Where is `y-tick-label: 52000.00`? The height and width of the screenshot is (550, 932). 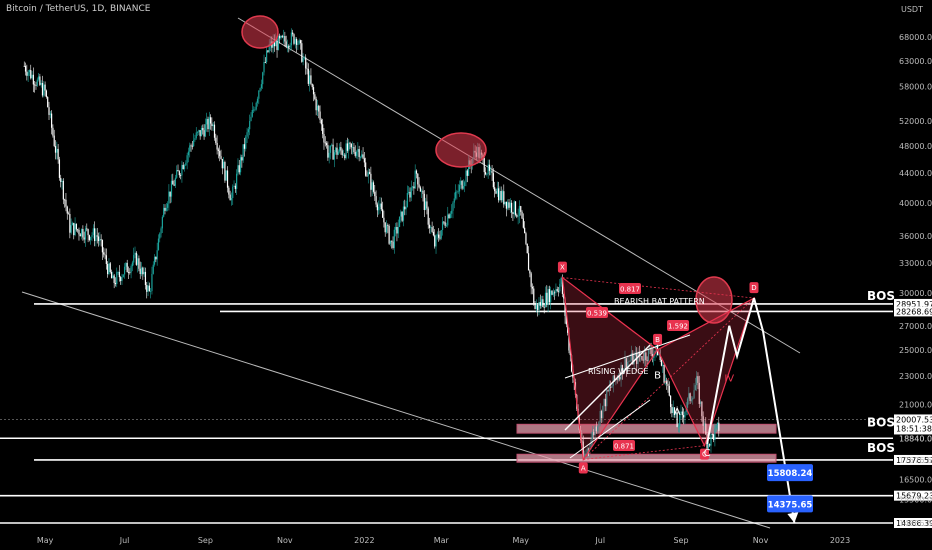 y-tick-label: 52000.00 is located at coordinates (915, 121).